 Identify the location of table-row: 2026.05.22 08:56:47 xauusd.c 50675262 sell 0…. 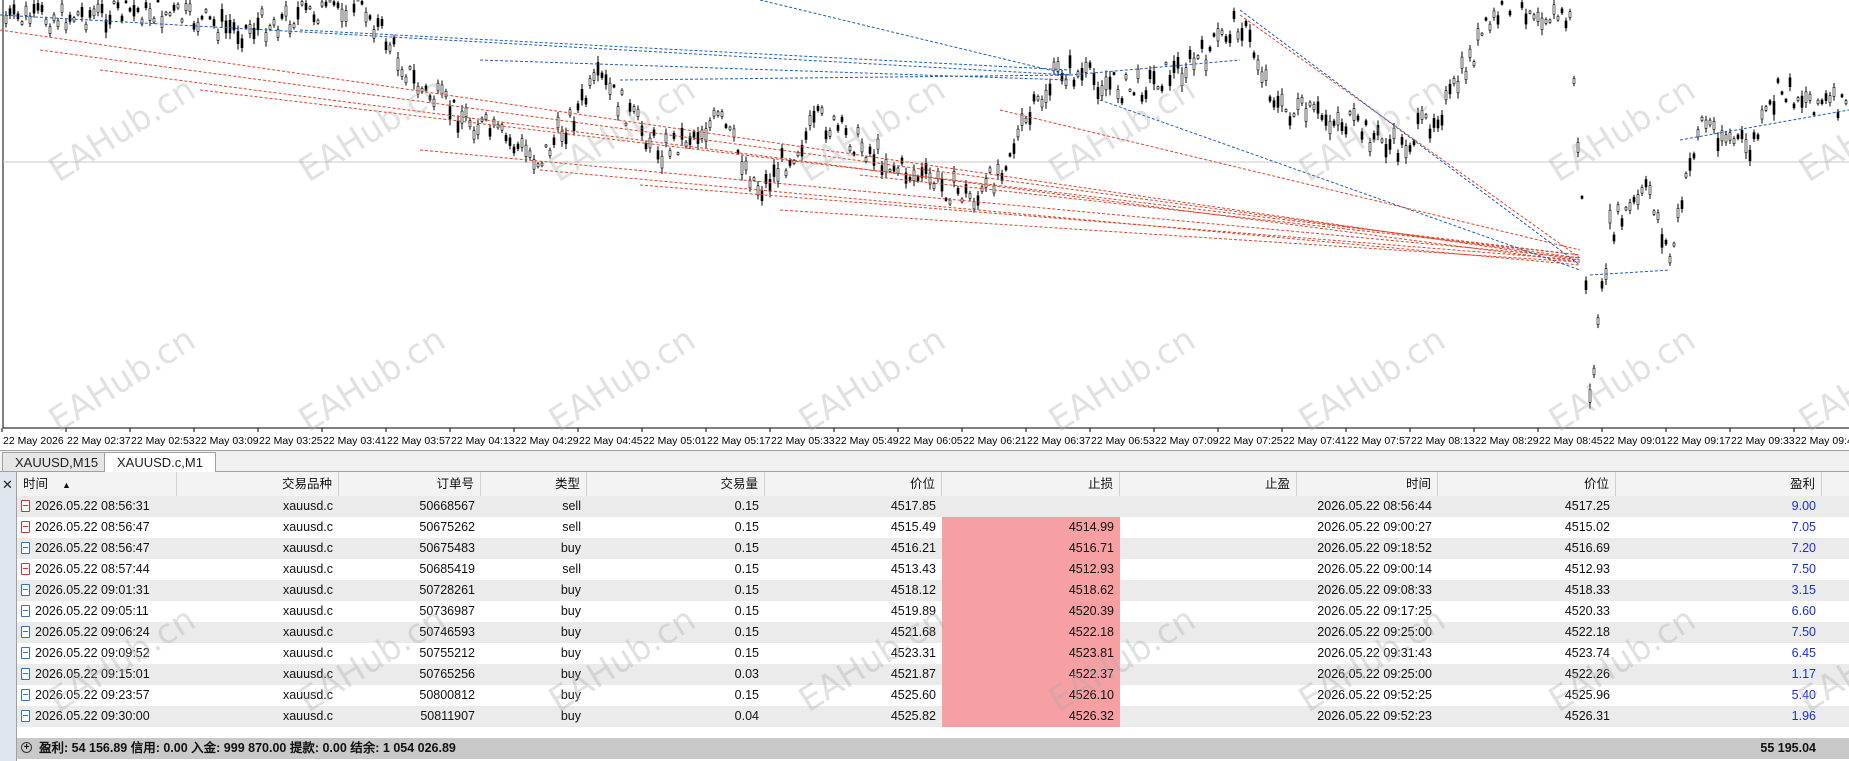
(933, 527).